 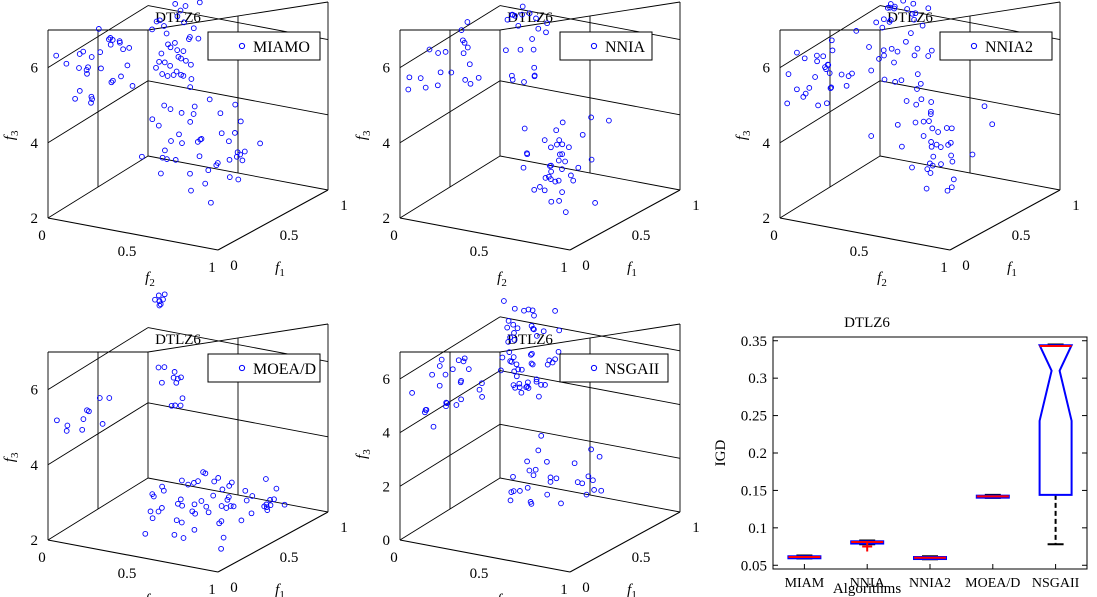 What do you see at coordinates (530, 18) in the screenshot?
I see `panel-title: DTLZ6` at bounding box center [530, 18].